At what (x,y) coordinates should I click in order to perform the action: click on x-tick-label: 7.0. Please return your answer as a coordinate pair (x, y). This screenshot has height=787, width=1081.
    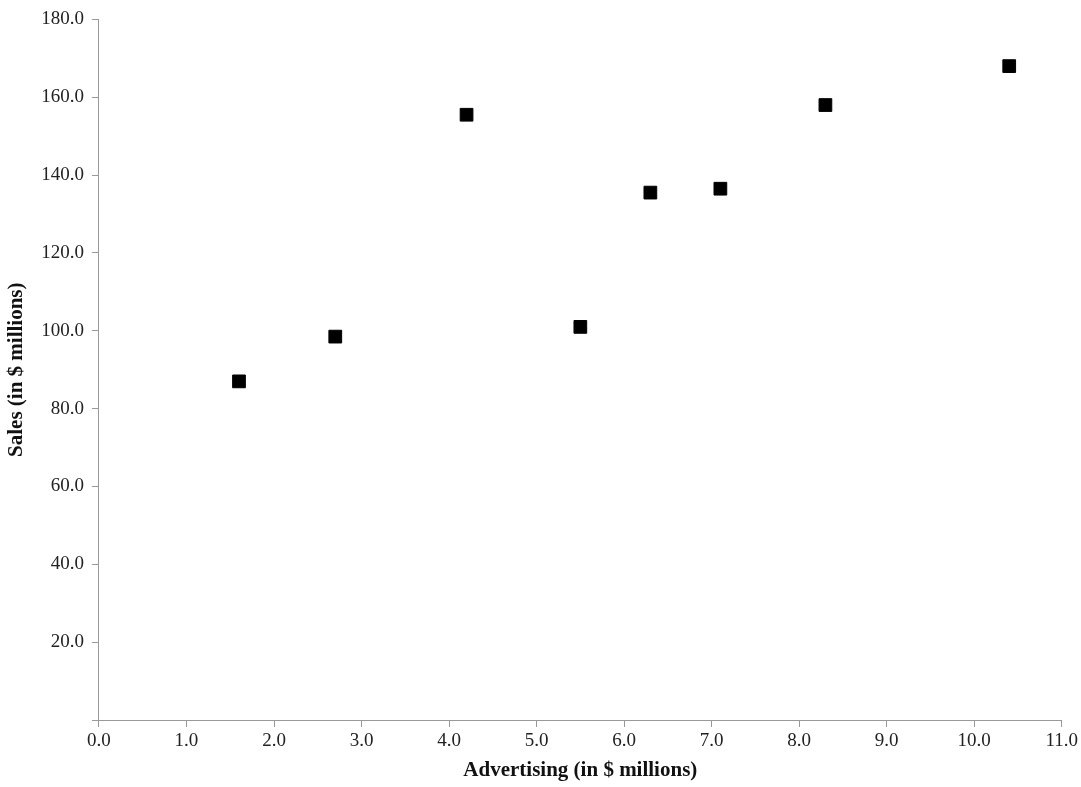
    Looking at the image, I should click on (711, 740).